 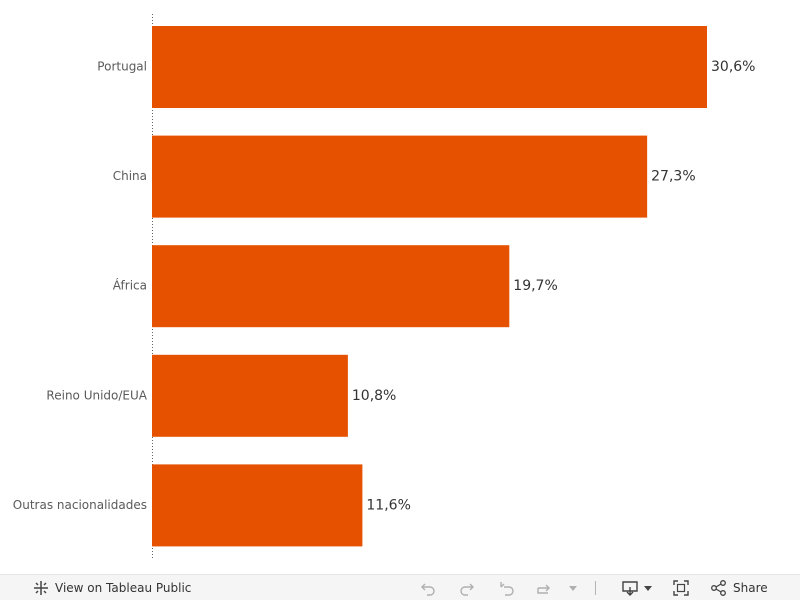 I want to click on redo-button, so click(x=467, y=588).